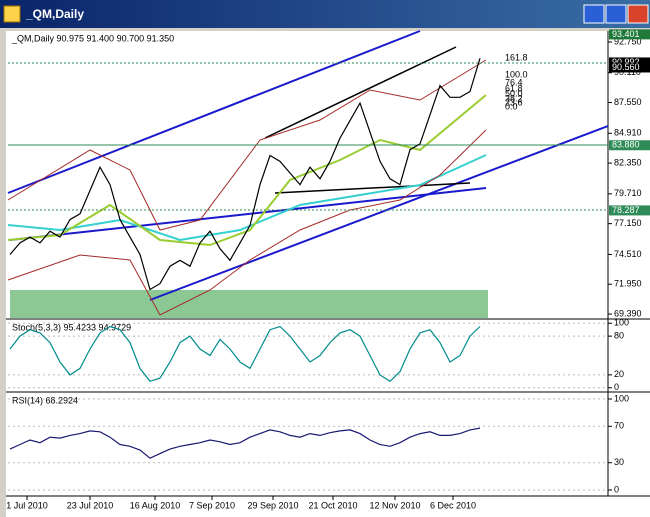 Image resolution: width=650 pixels, height=517 pixels. Describe the element at coordinates (616, 14) in the screenshot. I see `maximize-button` at that location.